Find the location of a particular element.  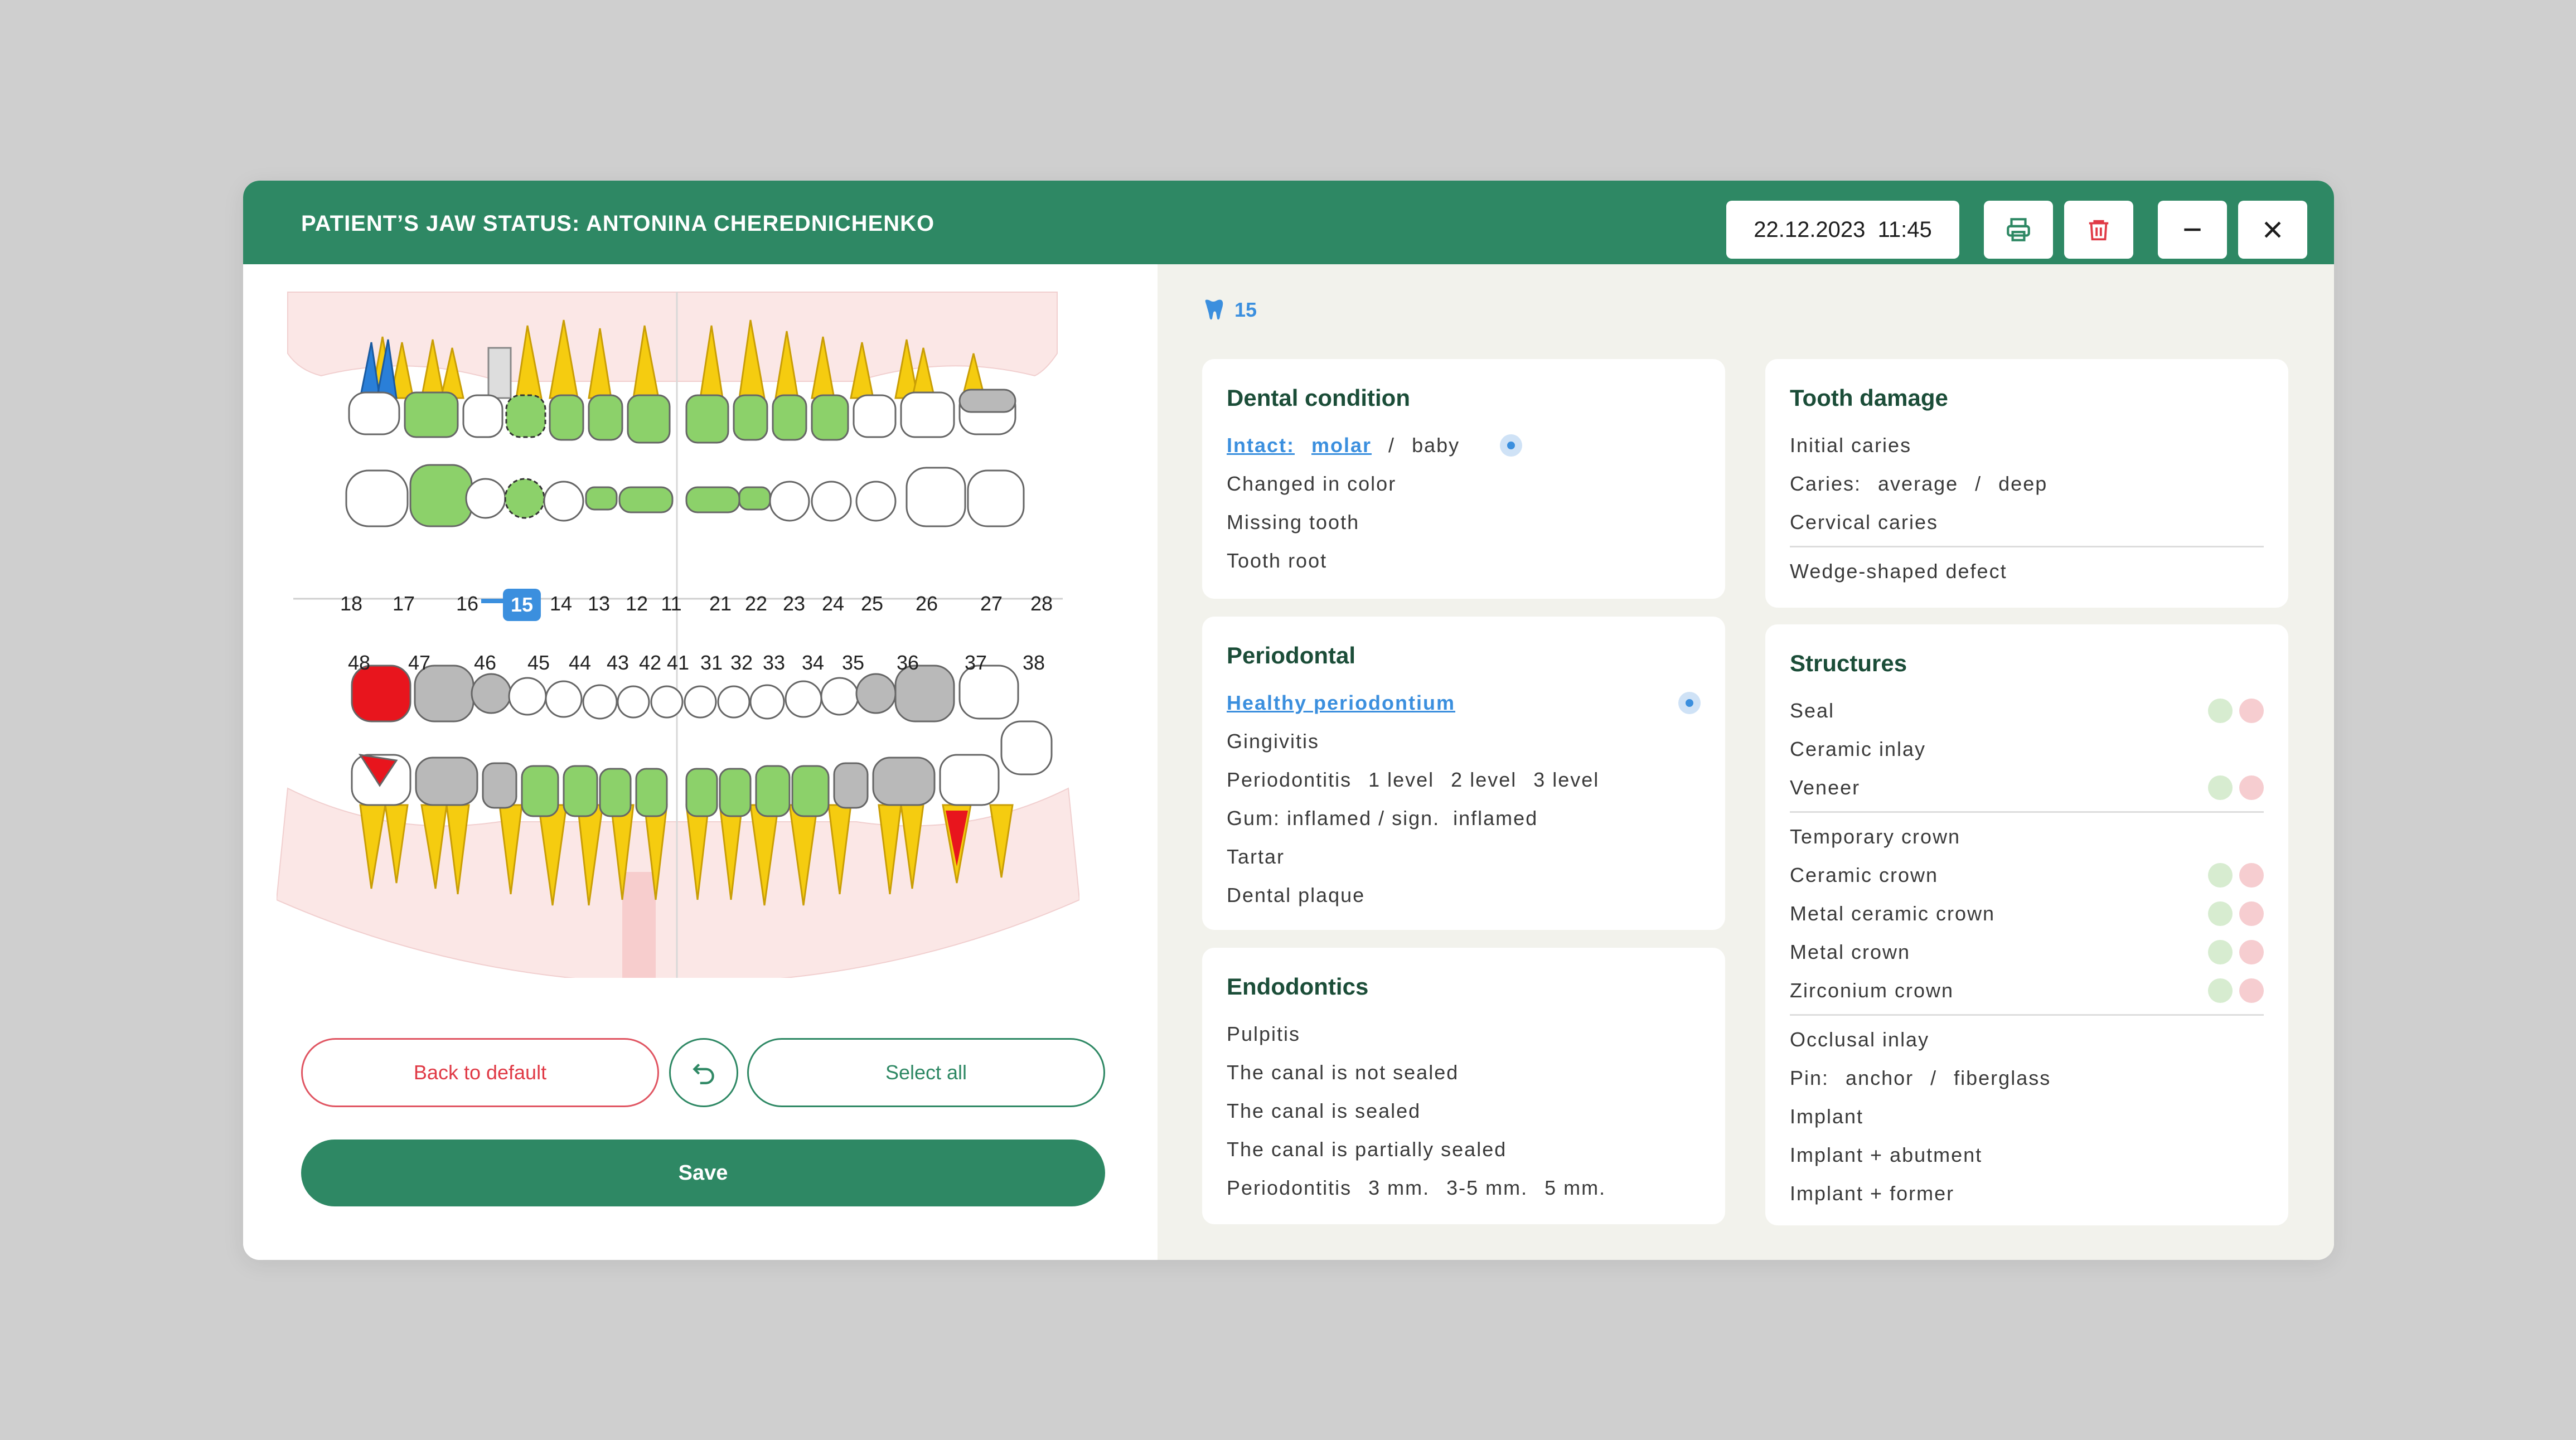

tartar-option: Tartar is located at coordinates (1256, 856).